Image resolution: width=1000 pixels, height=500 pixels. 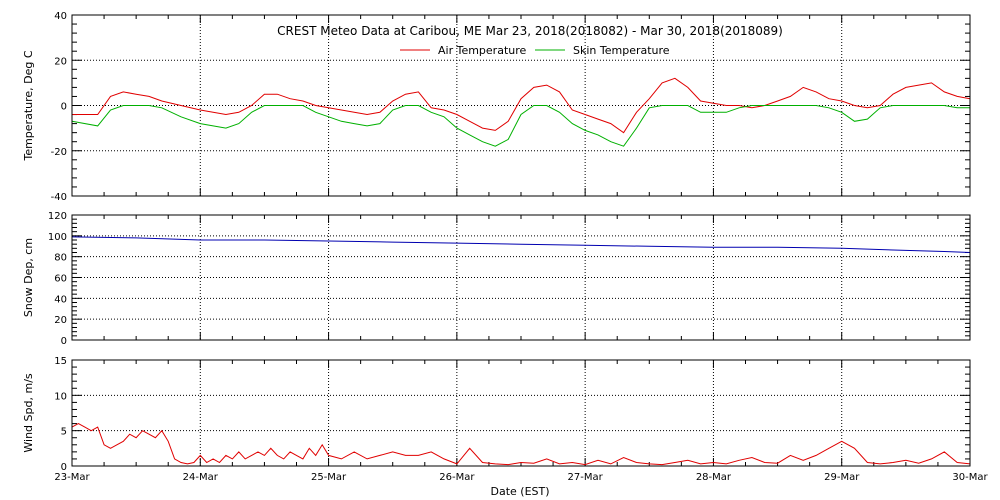 I want to click on x-tick-label: 28-Mar, so click(x=714, y=477).